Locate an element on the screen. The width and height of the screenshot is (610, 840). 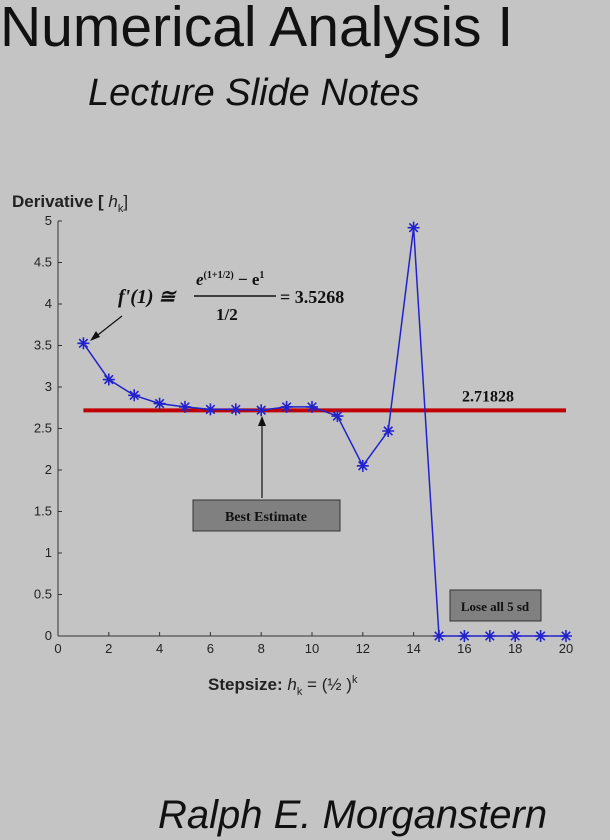
y-tick-label: 4.5 is located at coordinates (43, 262).